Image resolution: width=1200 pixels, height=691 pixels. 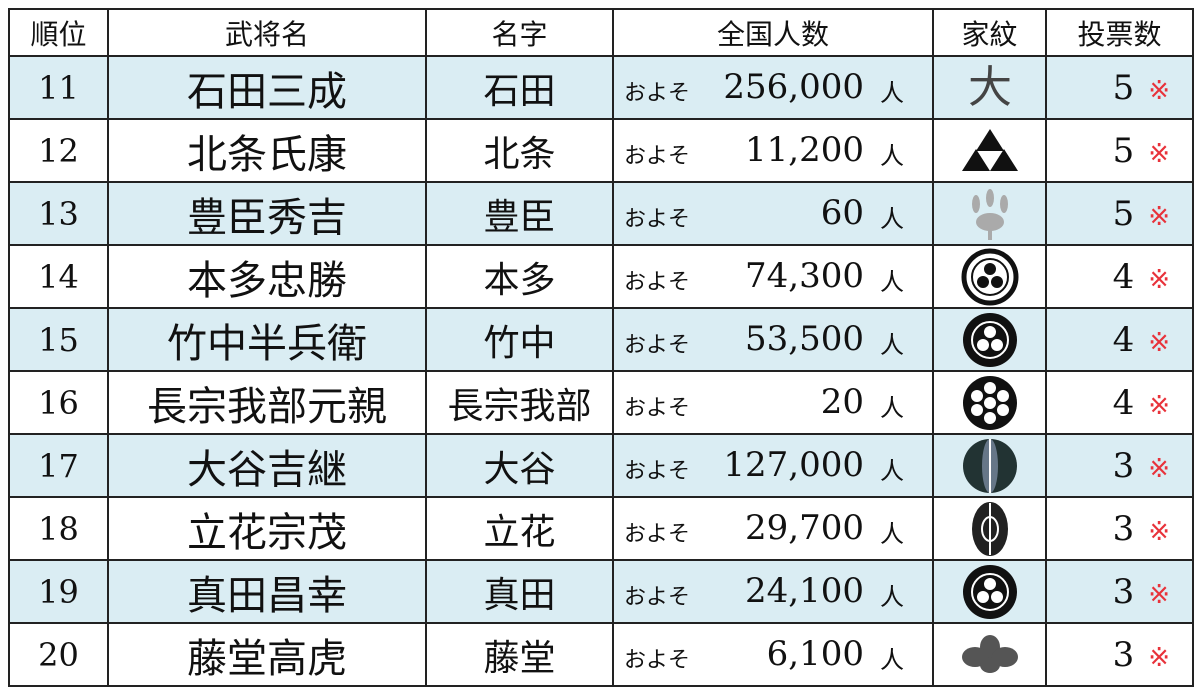 I want to click on table-row: 13 豊臣秀吉 豊臣 およそ 60 人 5 ※, so click(x=601, y=213).